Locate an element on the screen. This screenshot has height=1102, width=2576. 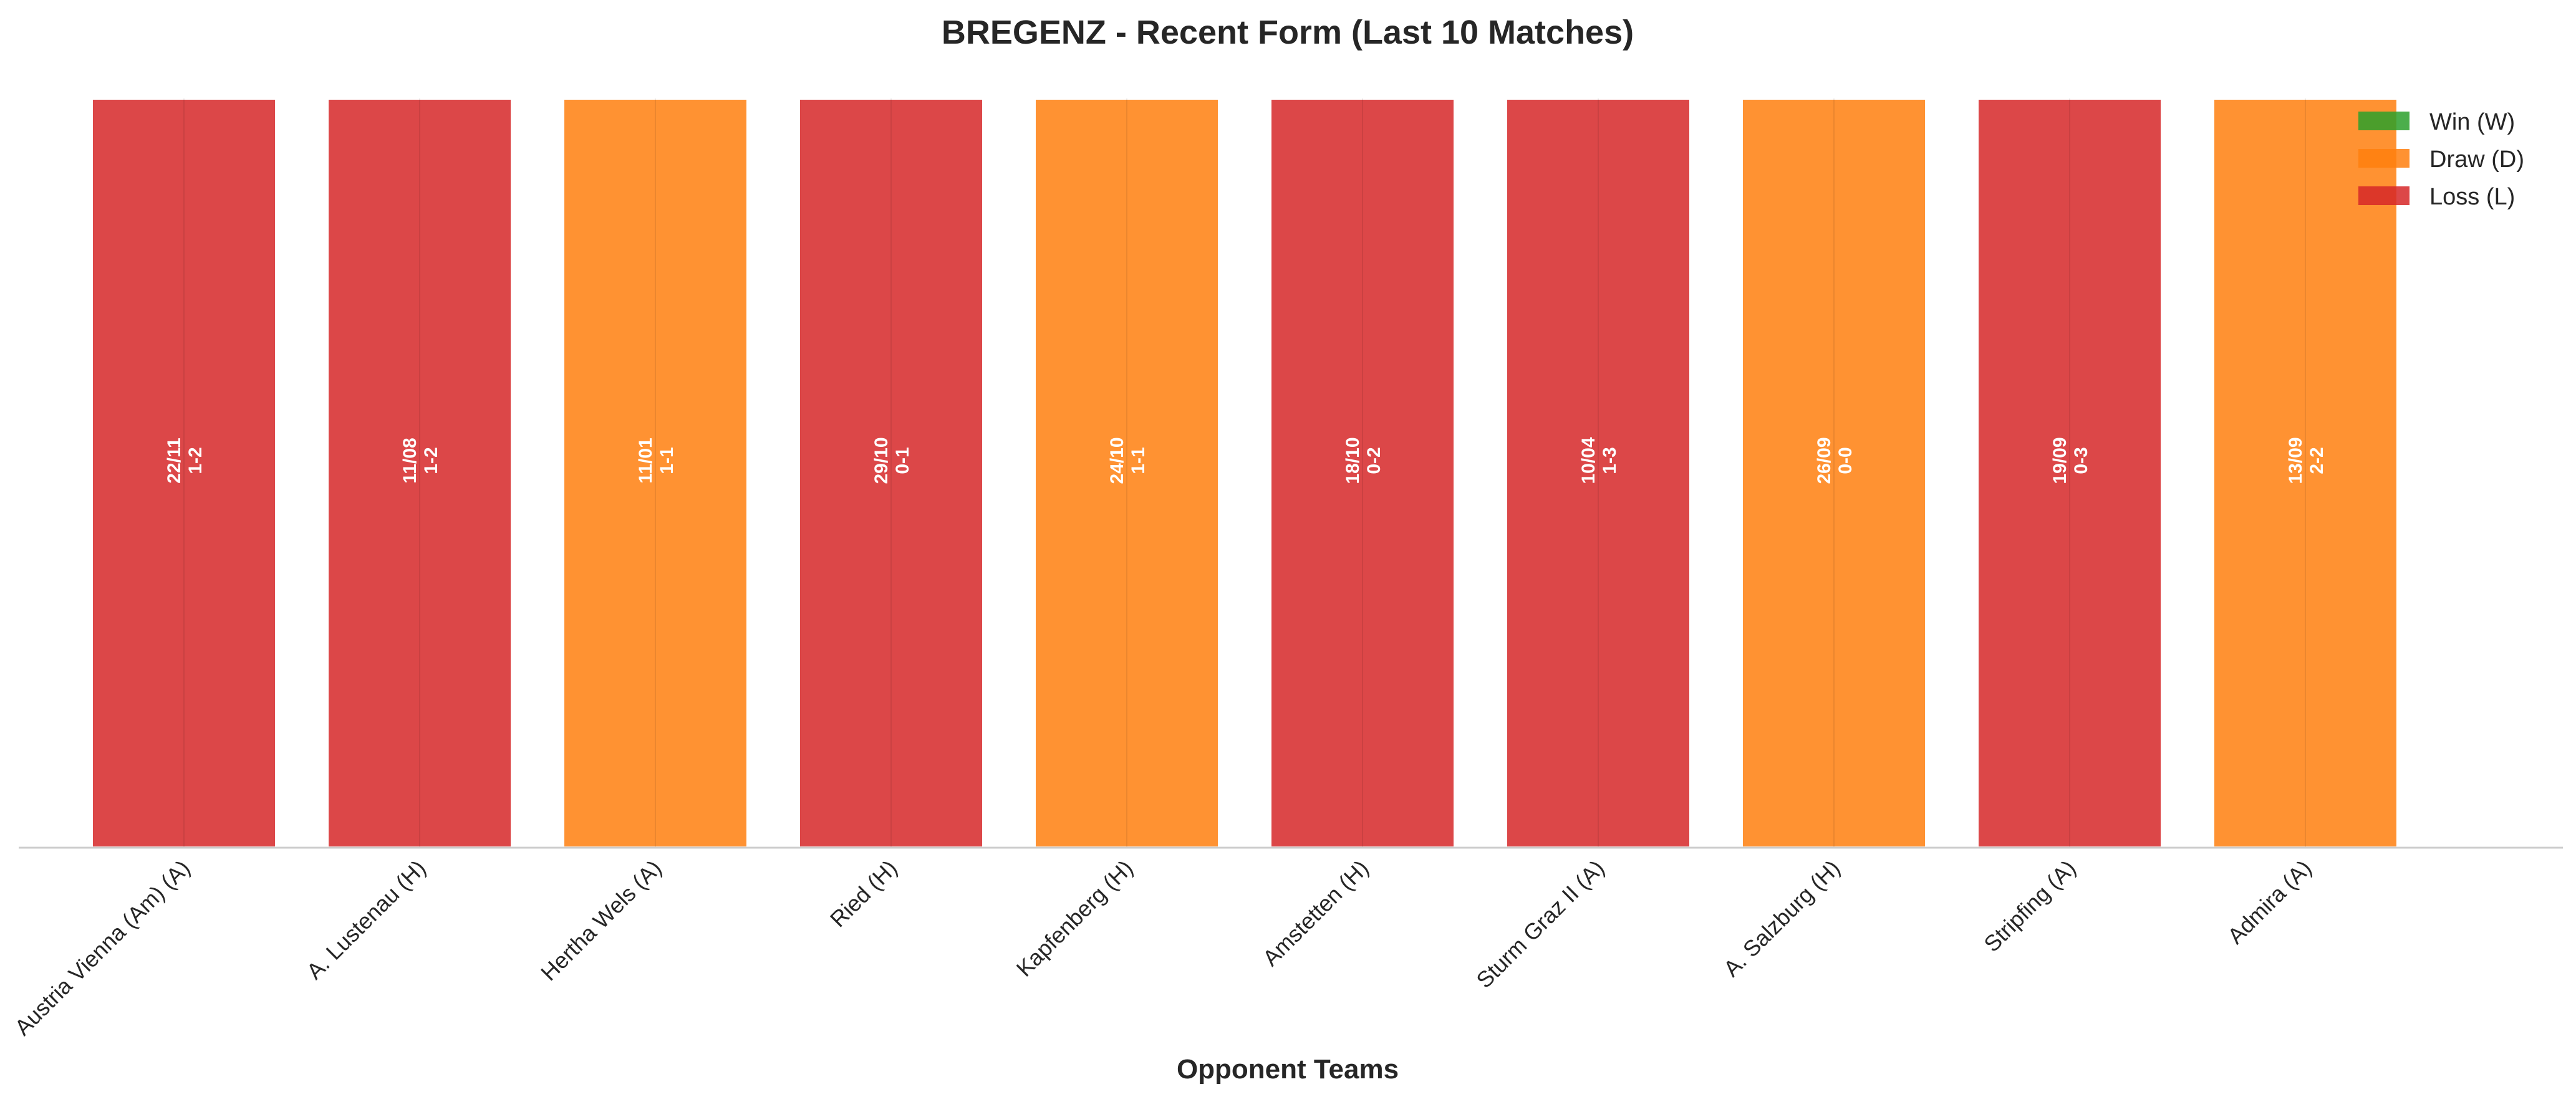
bar-label-4: 29/100-1 is located at coordinates (892, 460).